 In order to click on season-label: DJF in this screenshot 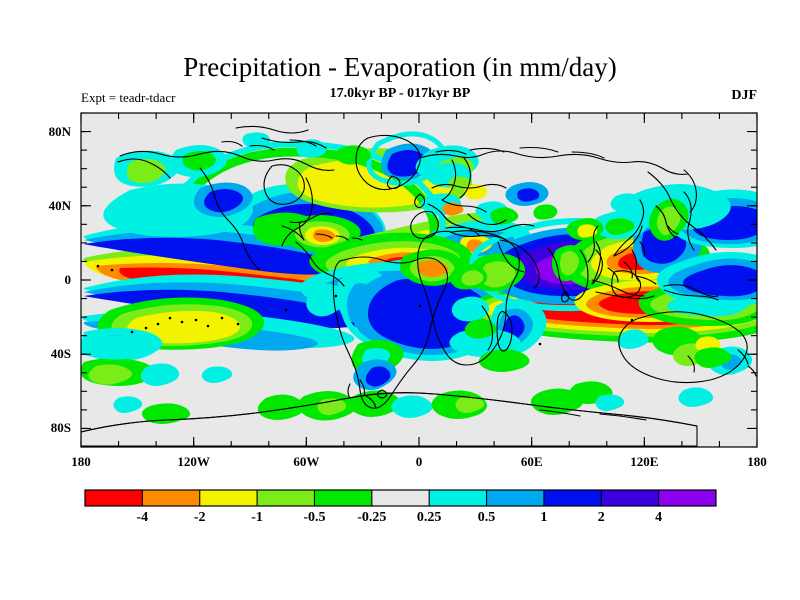, I will do `click(744, 95)`.